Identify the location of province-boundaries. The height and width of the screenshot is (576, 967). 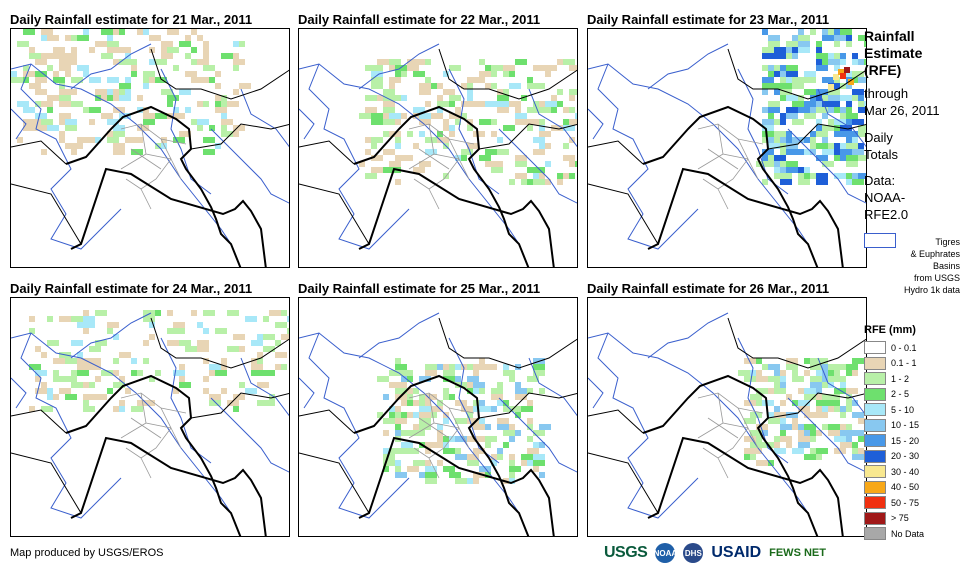
(730, 166).